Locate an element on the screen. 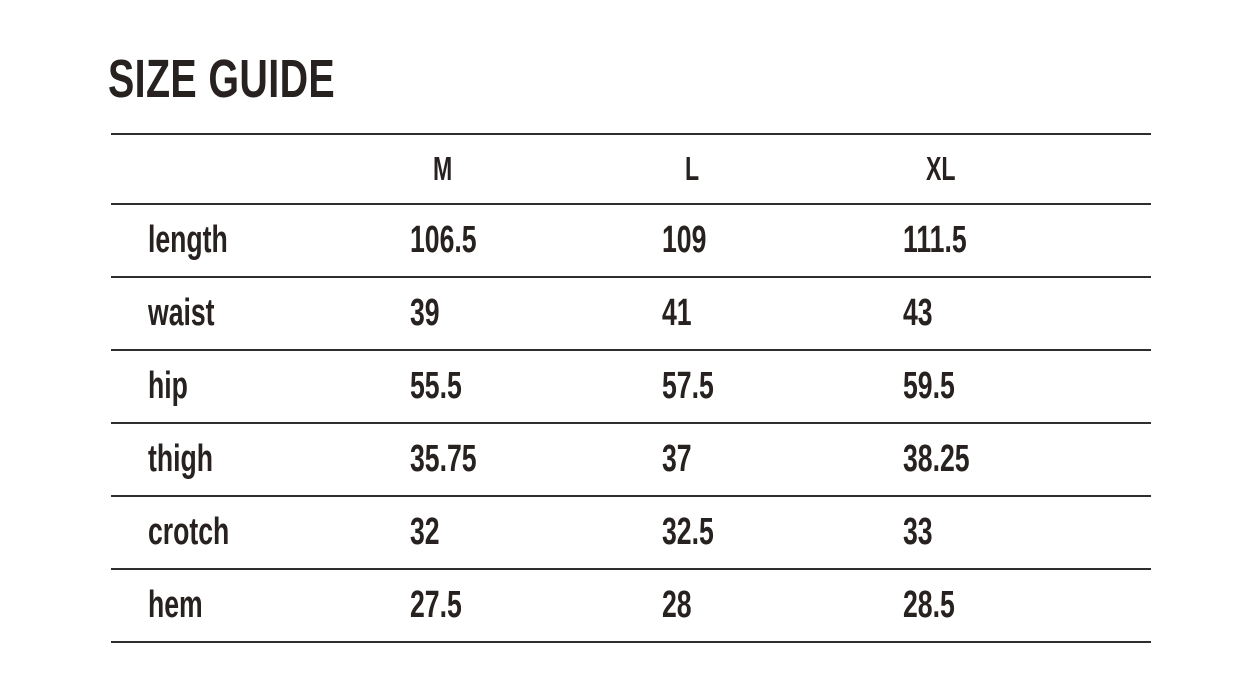 This screenshot has height=679, width=1257. table-header: M L XL is located at coordinates (631, 169).